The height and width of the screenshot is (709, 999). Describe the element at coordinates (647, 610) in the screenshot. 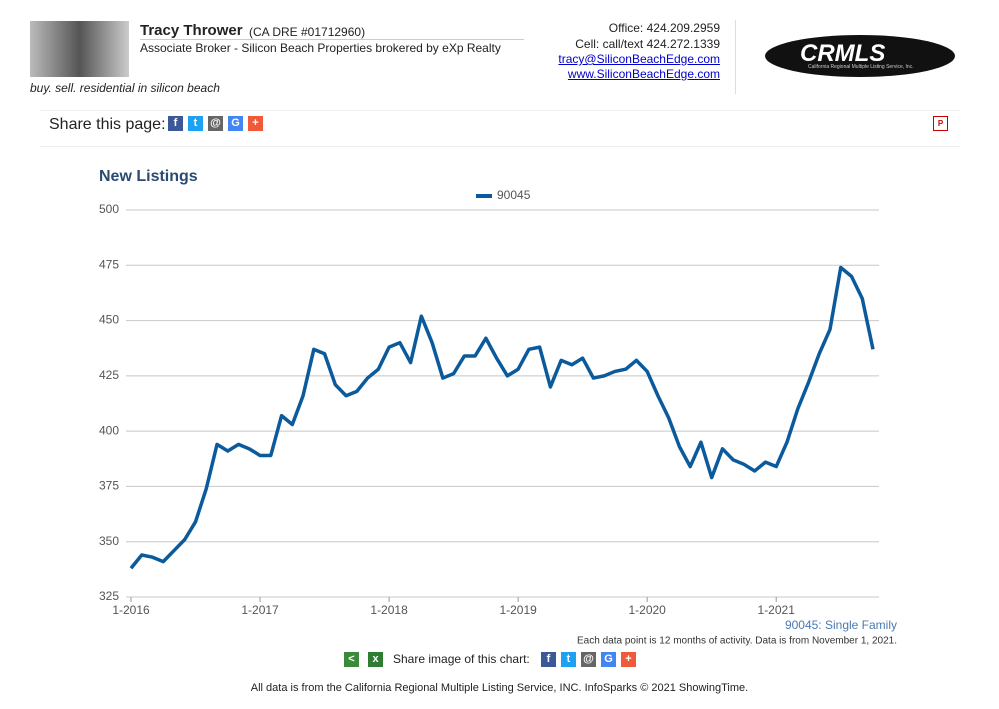

I see `x-tick-label: 1-2020` at that location.